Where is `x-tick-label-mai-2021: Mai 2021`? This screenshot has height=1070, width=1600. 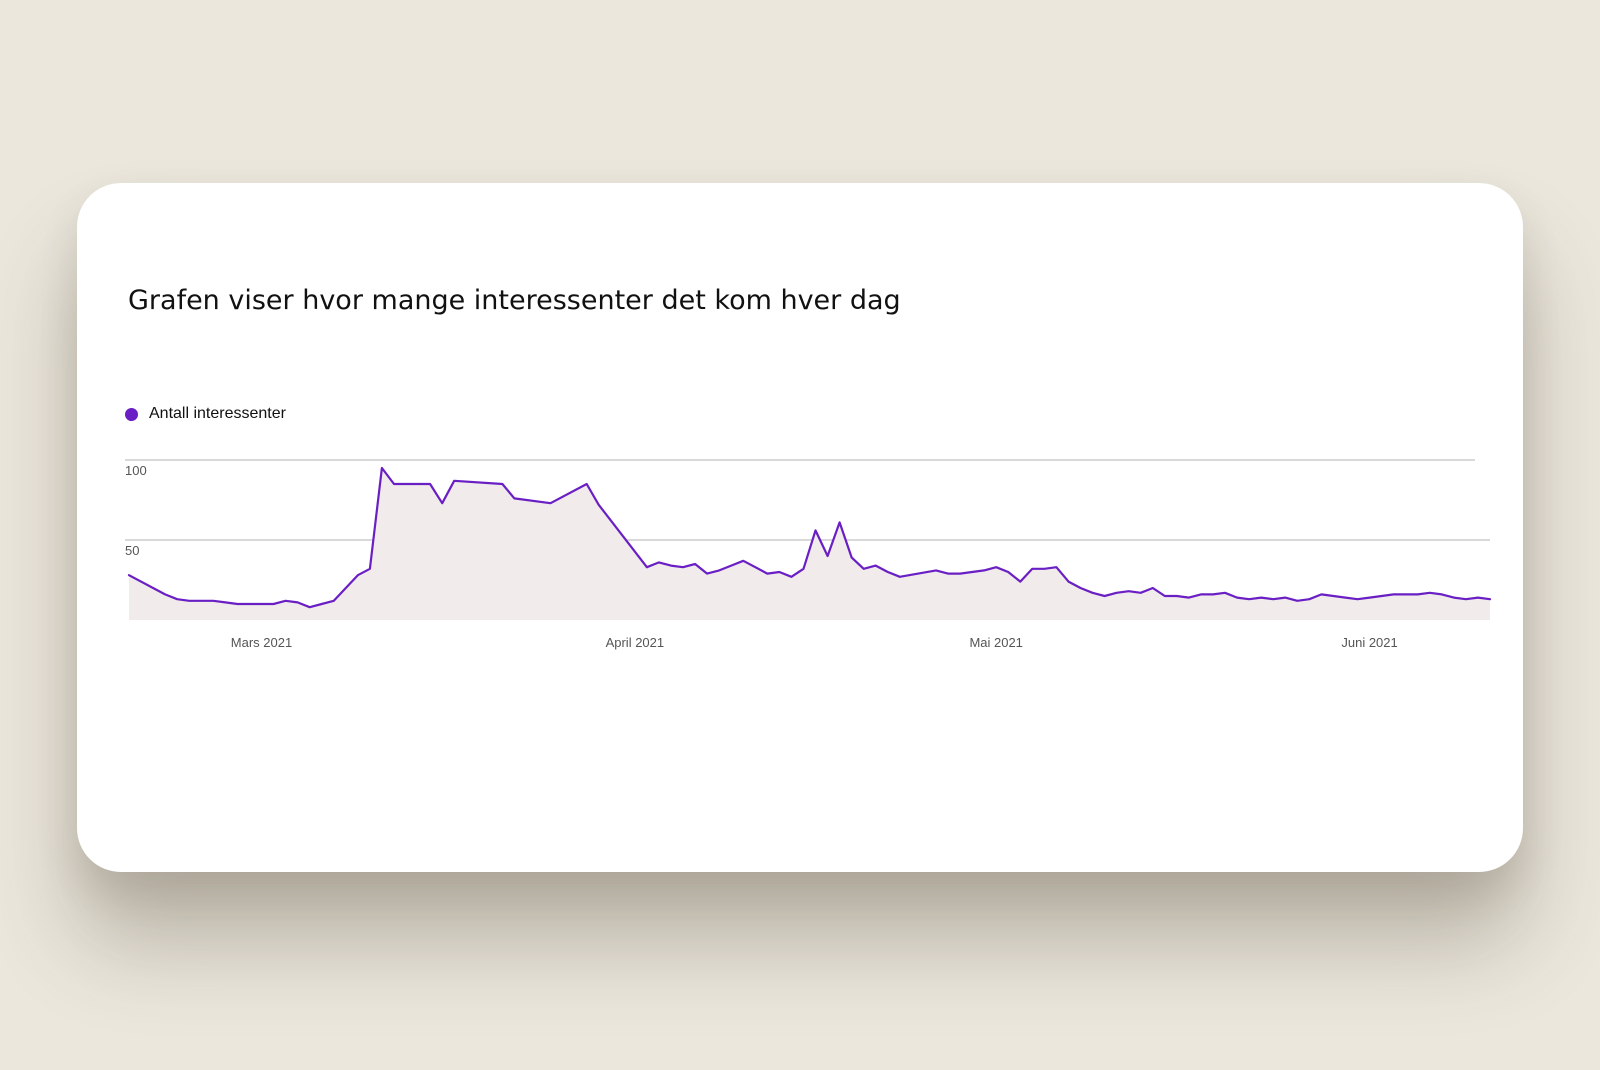 x-tick-label-mai-2021: Mai 2021 is located at coordinates (995, 642).